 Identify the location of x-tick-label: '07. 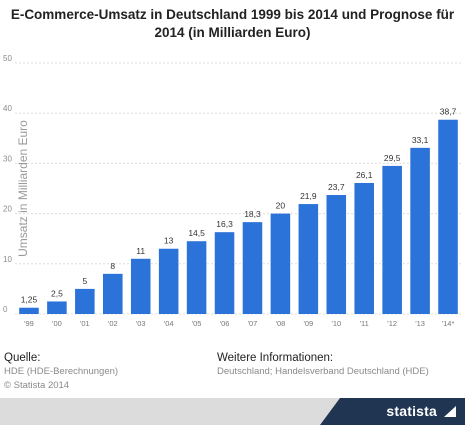
(253, 323).